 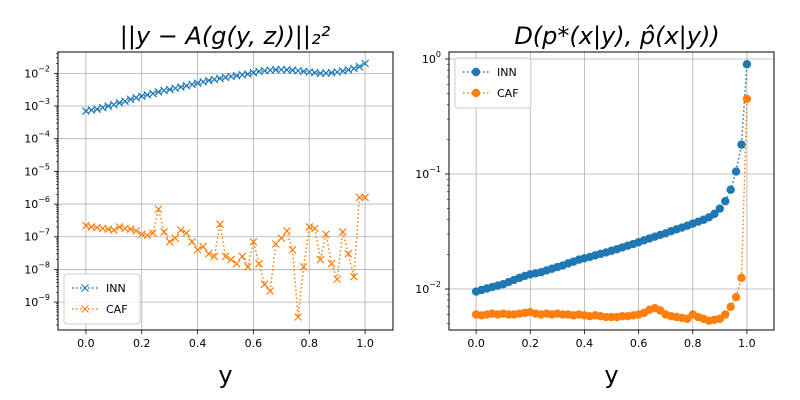 What do you see at coordinates (44, 264) in the screenshot?
I see `y-tick-exponent: −8` at bounding box center [44, 264].